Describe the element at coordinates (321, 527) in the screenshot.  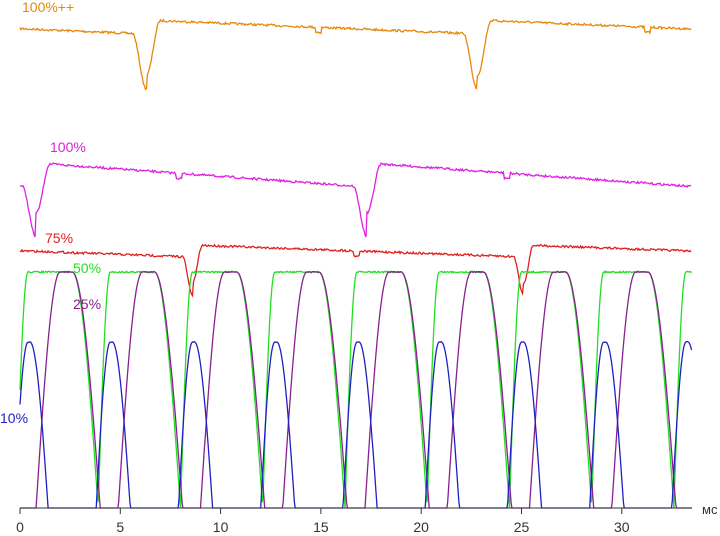
I see `x-tick-label: 15` at that location.